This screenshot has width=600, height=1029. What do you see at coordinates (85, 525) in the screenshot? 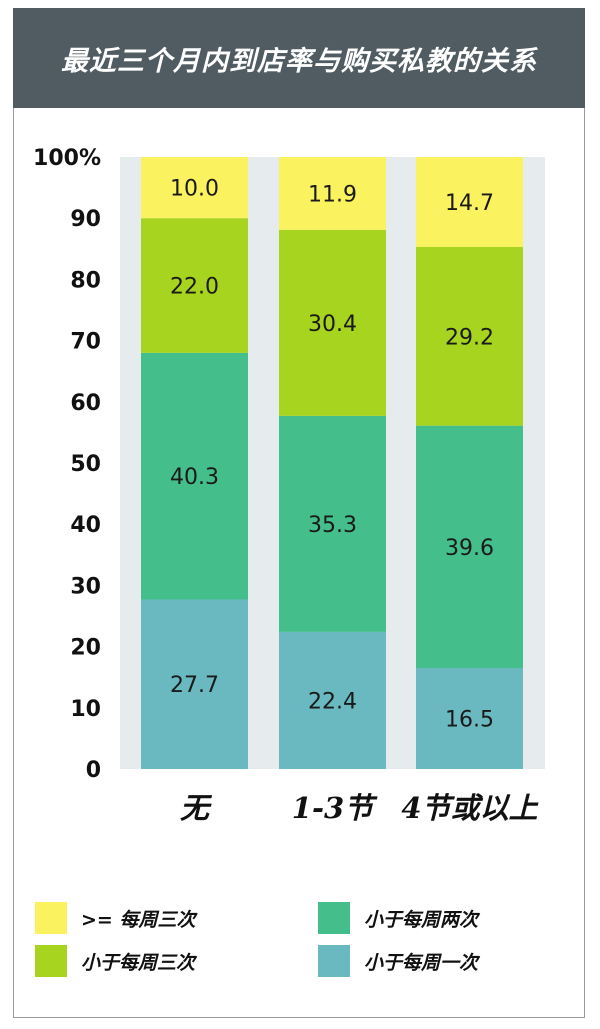
I see `y-tick-label: 40` at bounding box center [85, 525].